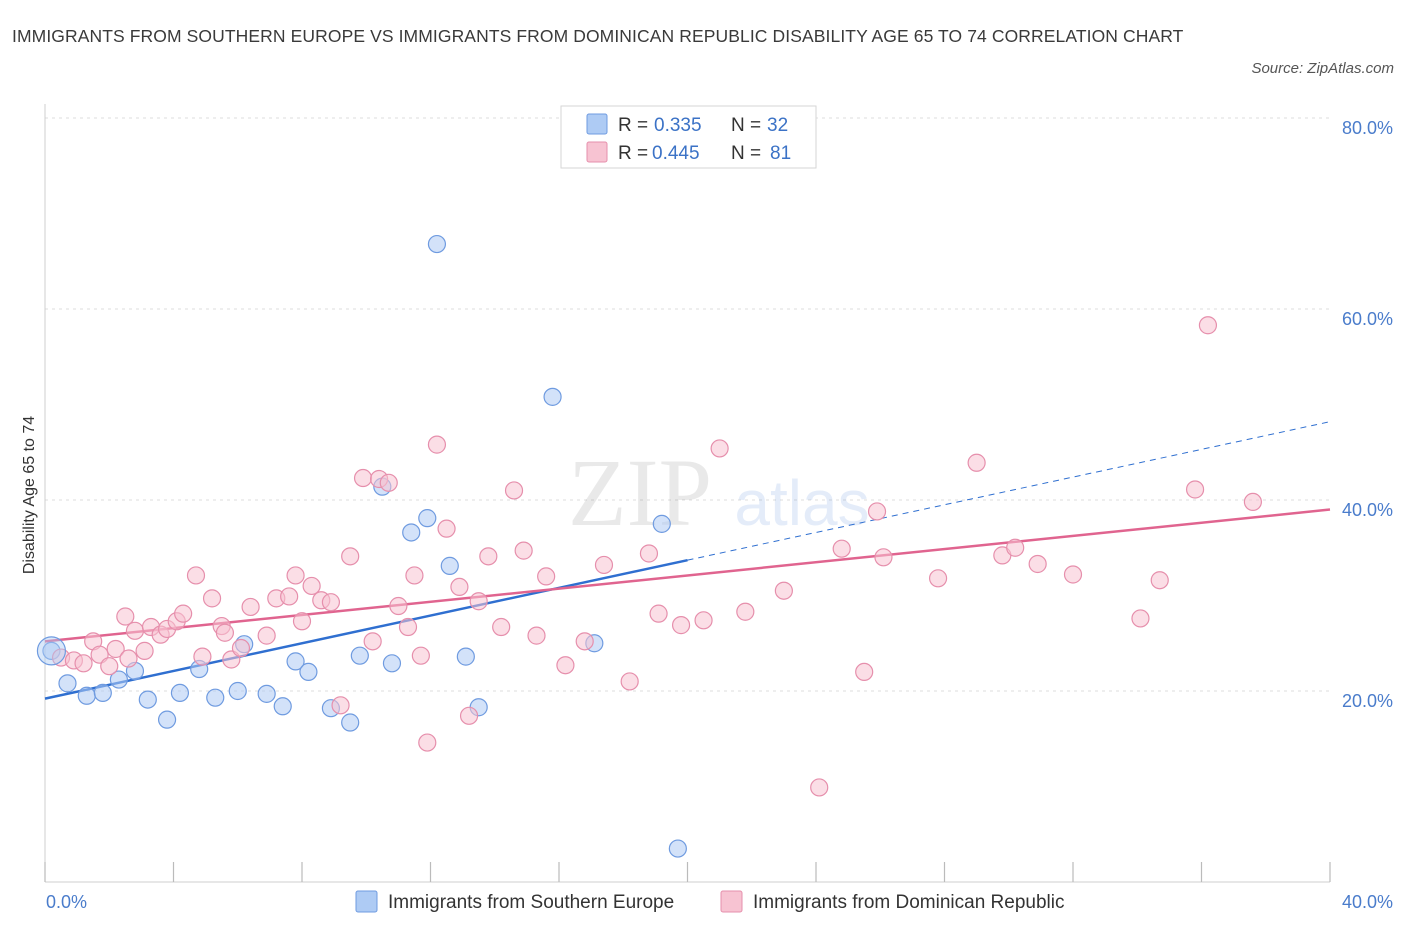 The width and height of the screenshot is (1406, 930). Describe the element at coordinates (29, 495) in the screenshot. I see `y-axis-label: Disability Age 65 to 74` at that location.